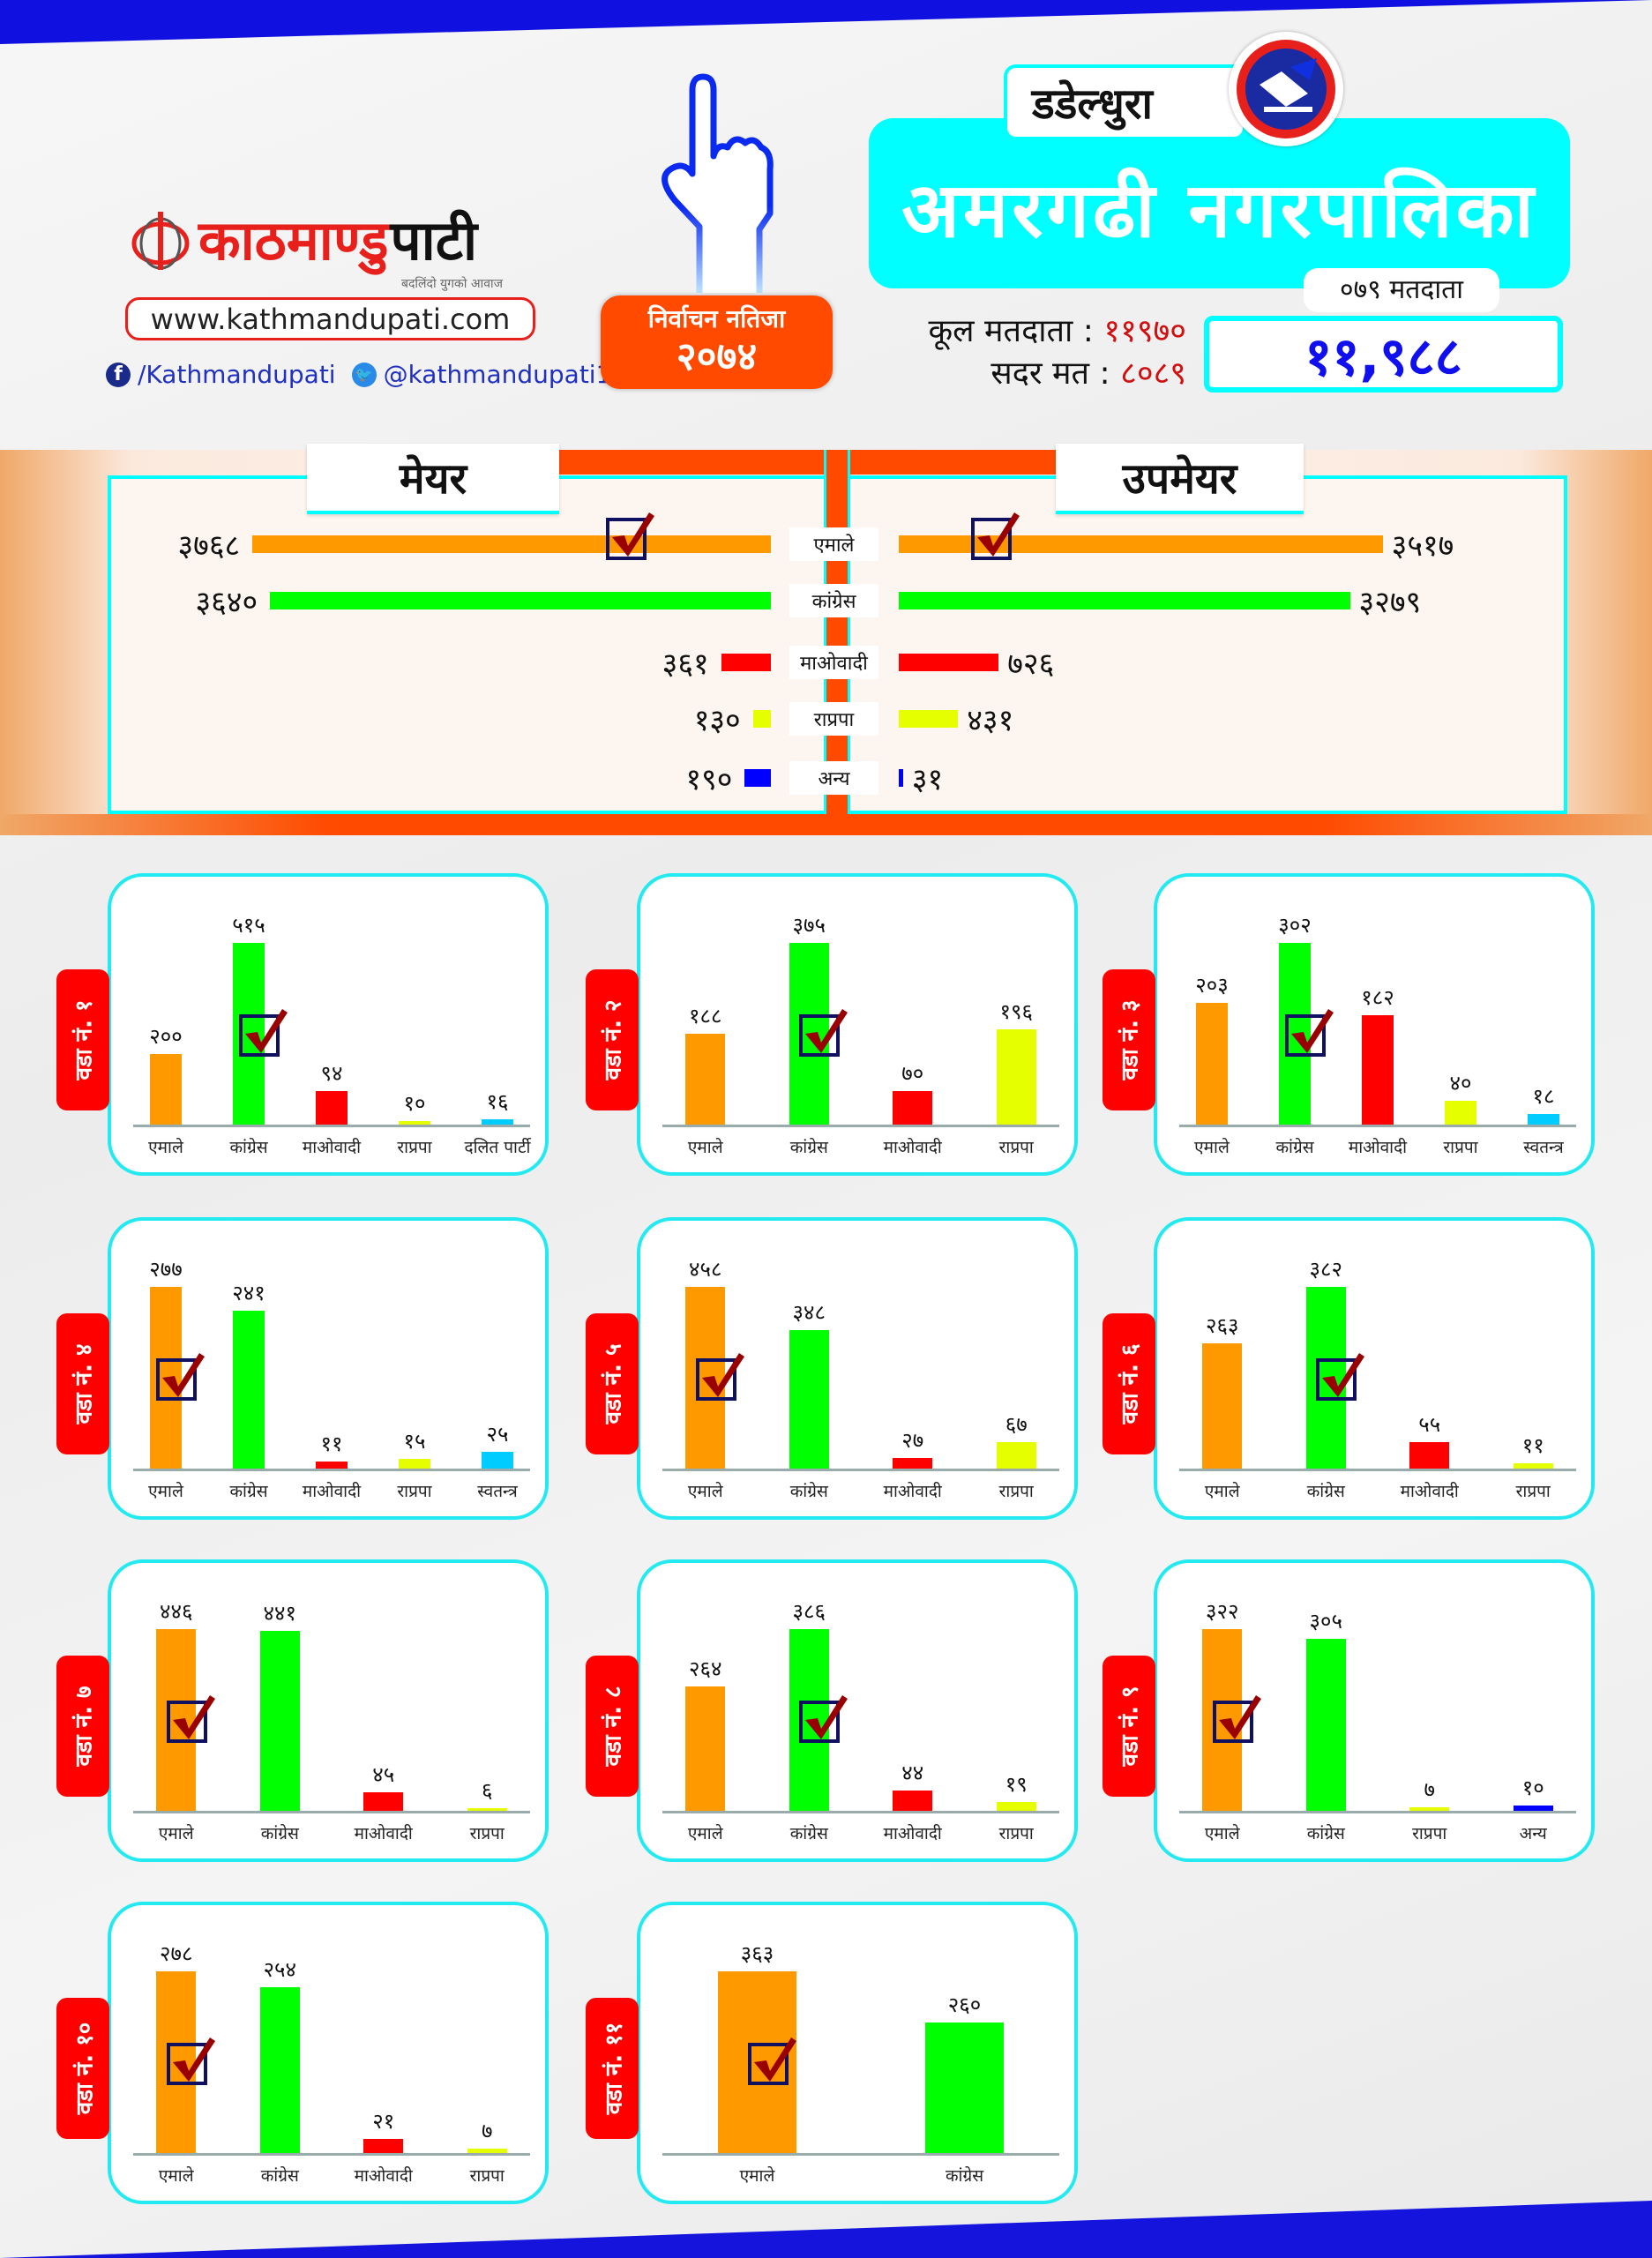  Describe the element at coordinates (809, 1612) in the screenshot. I see `bar-value-label: ३८६` at that location.